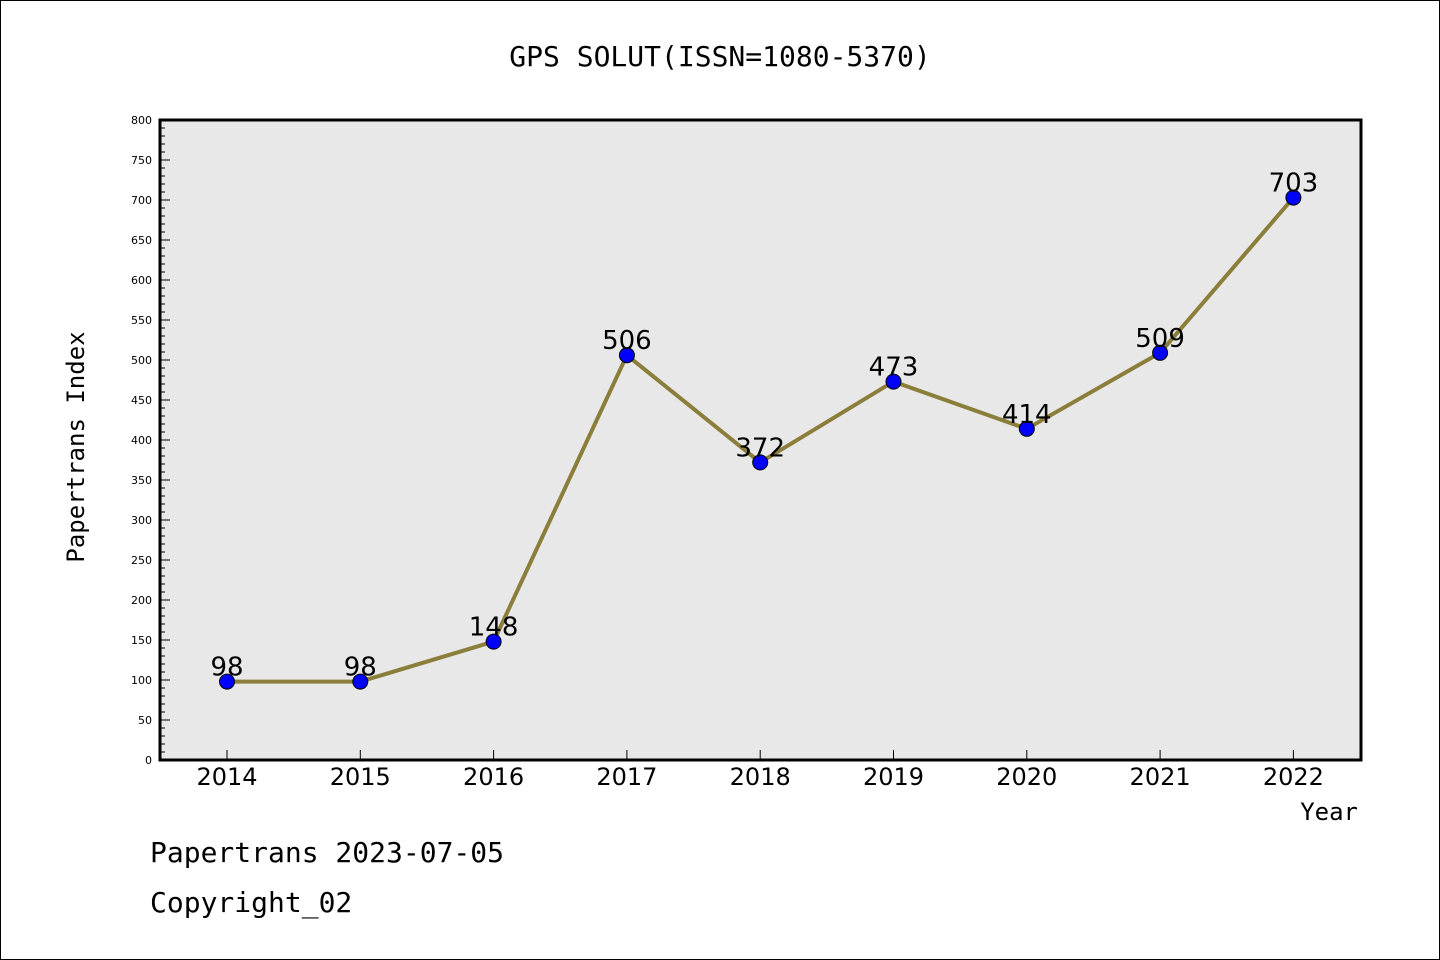  What do you see at coordinates (360, 777) in the screenshot?
I see `x-tick-label: 2015` at bounding box center [360, 777].